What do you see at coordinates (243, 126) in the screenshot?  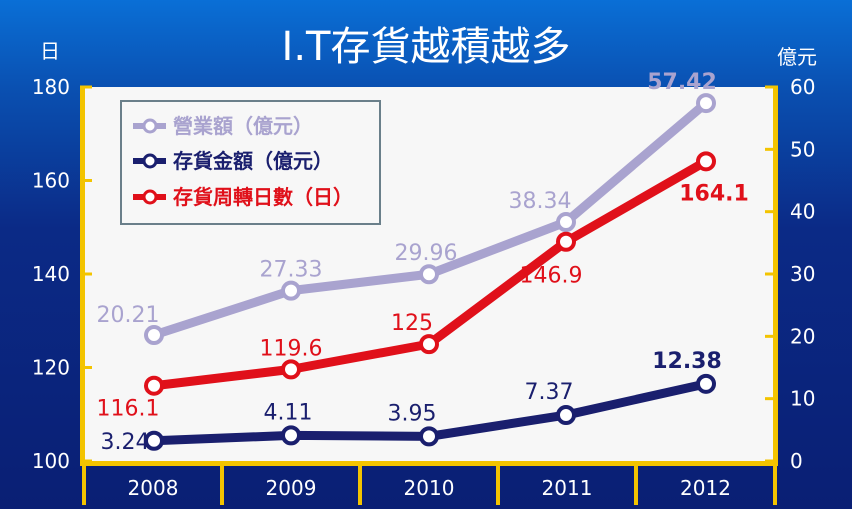 I see `legend-label: 營業額（億元）` at bounding box center [243, 126].